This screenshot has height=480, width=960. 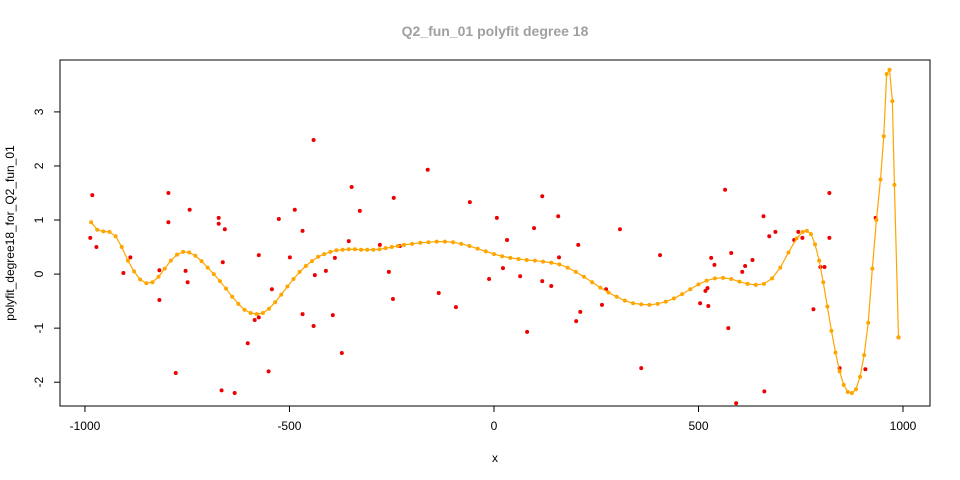 I want to click on y-tick-label: -2, so click(x=39, y=382).